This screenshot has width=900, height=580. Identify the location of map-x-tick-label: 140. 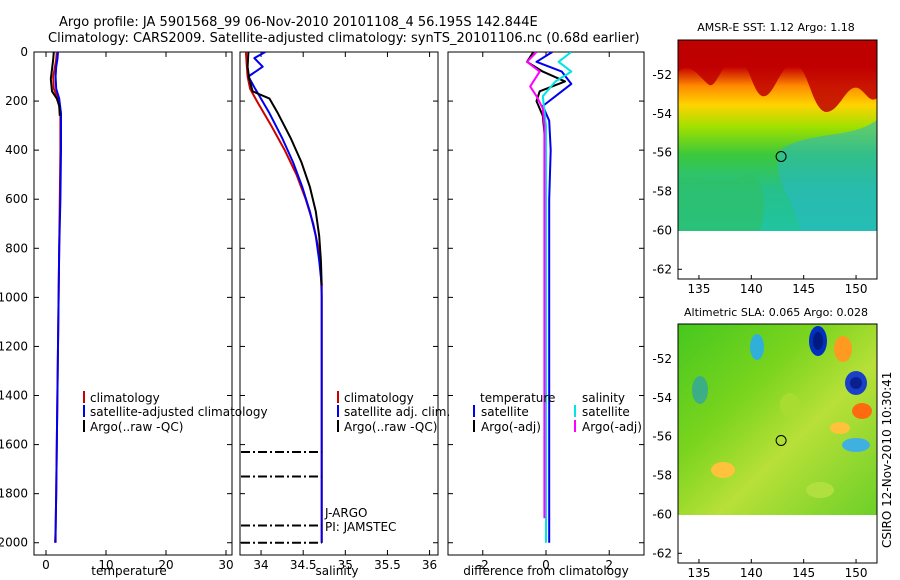
(751, 289).